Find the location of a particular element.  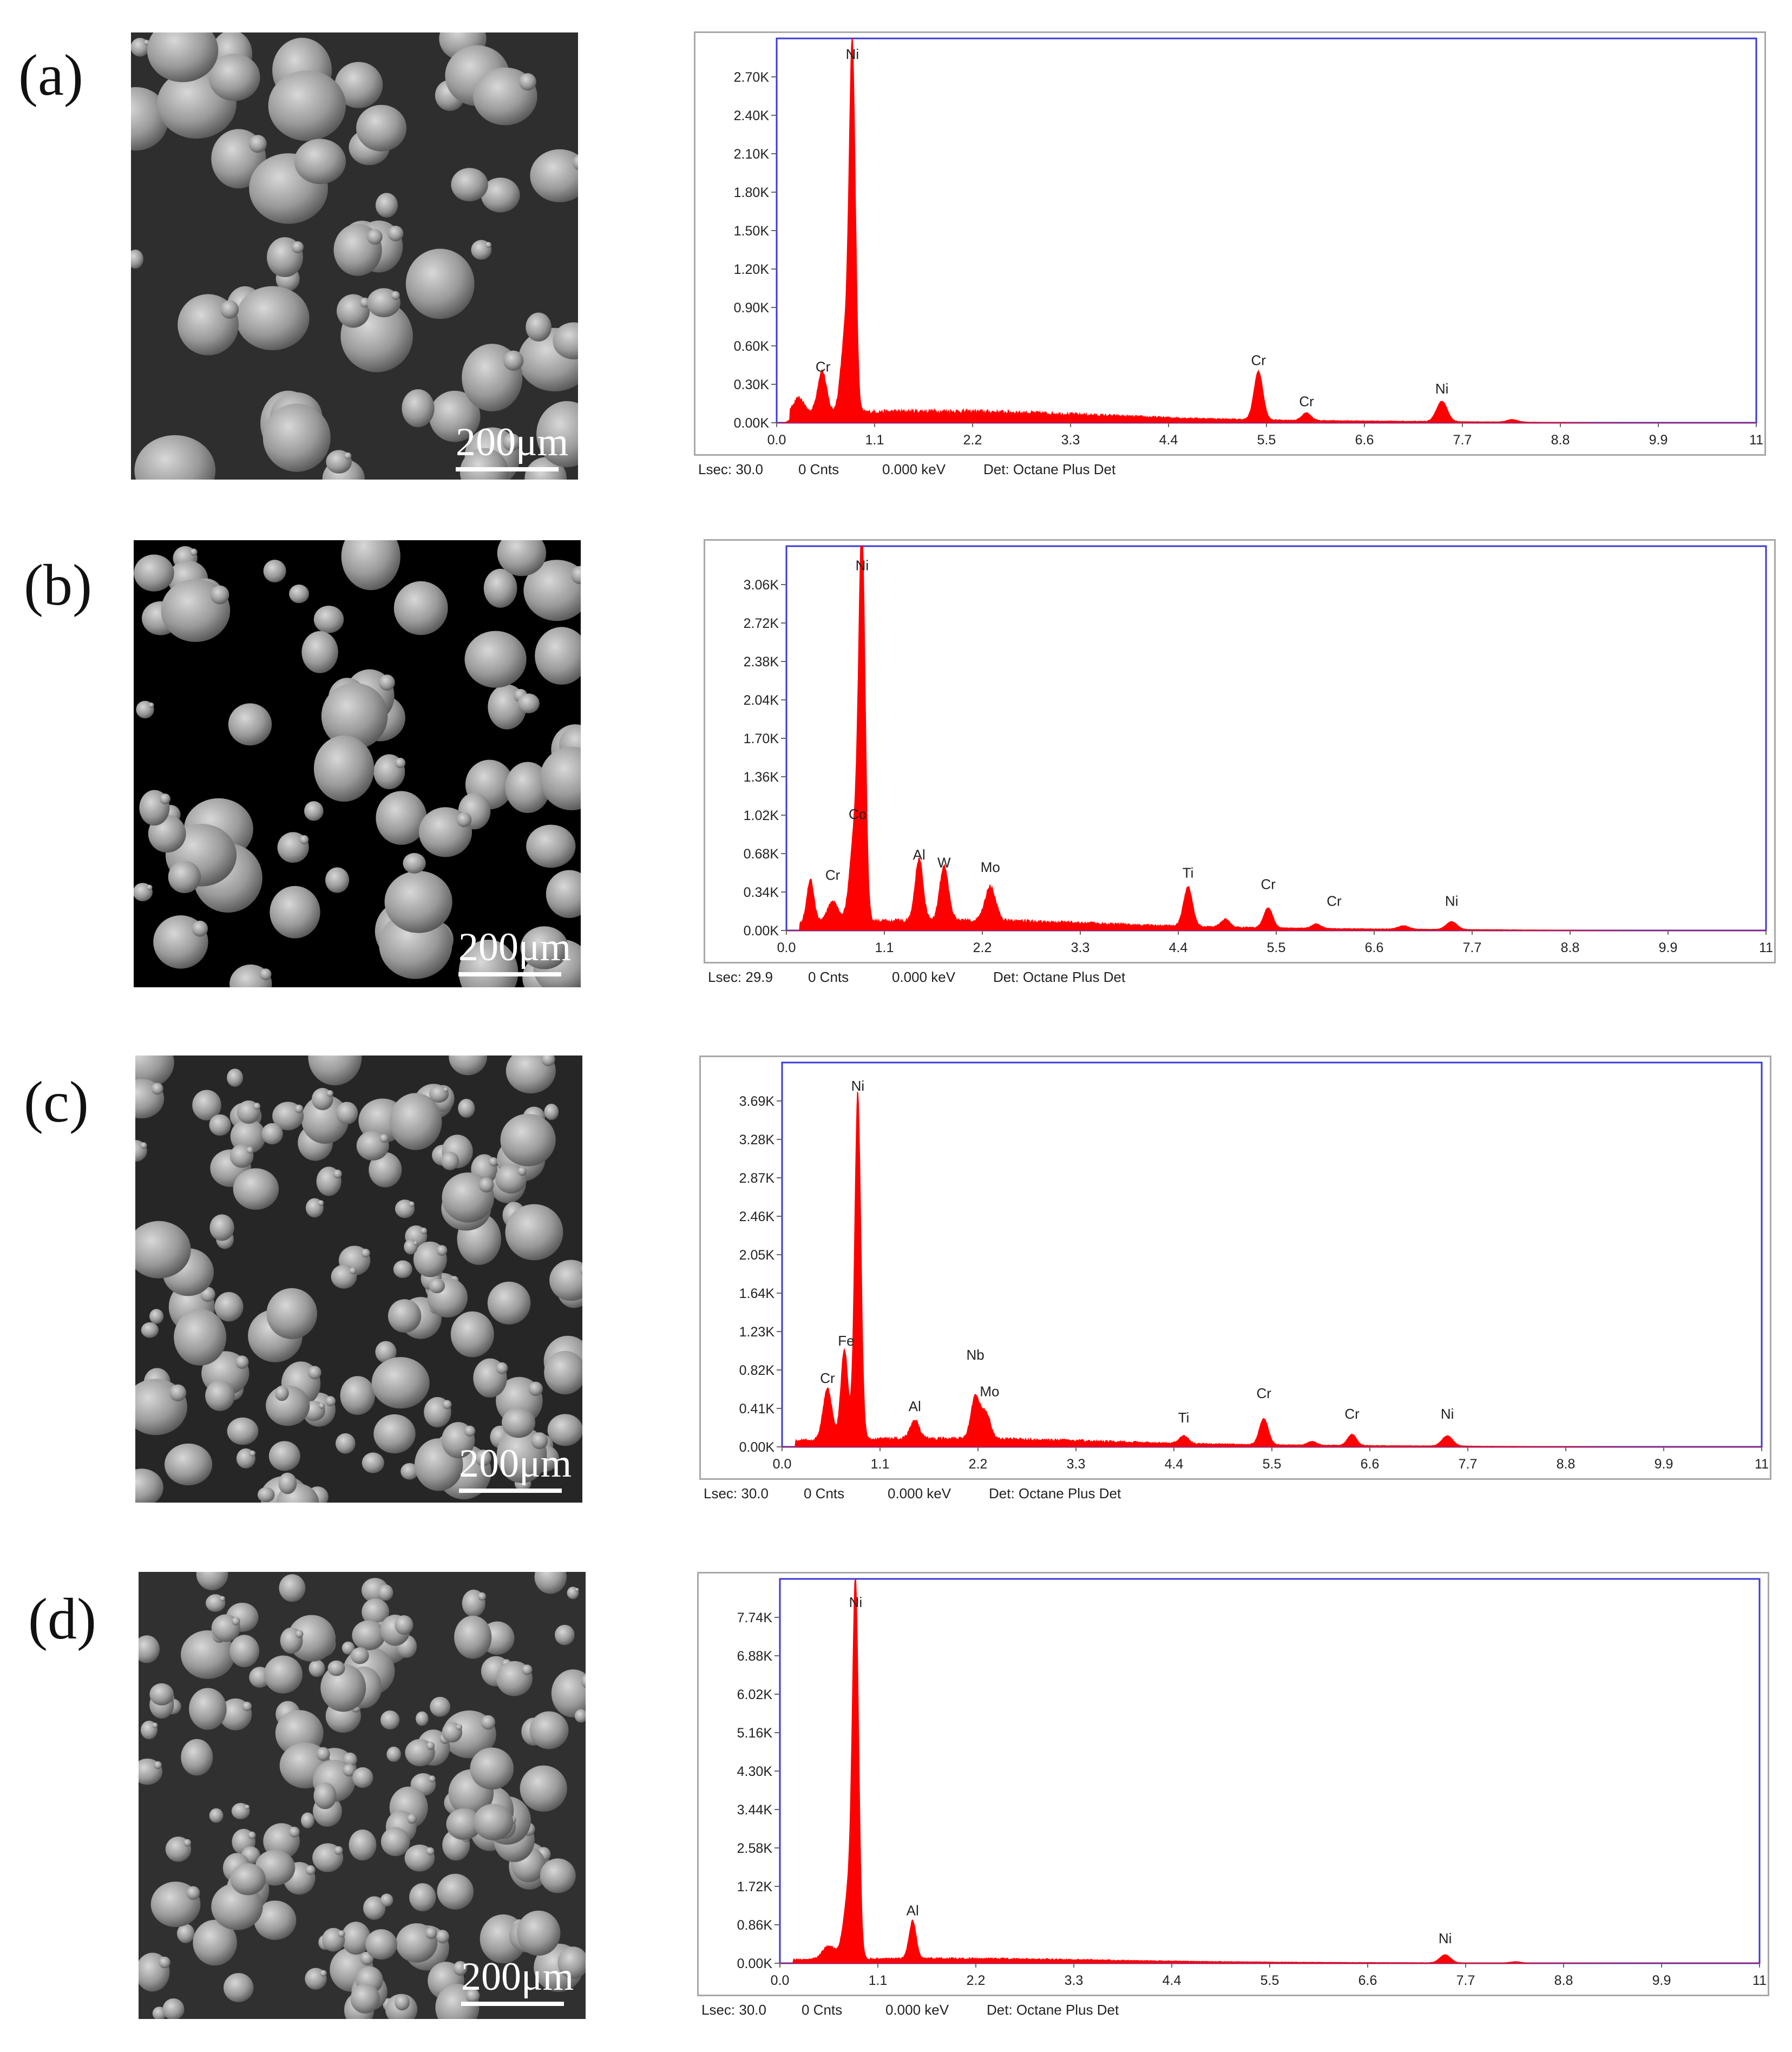

y-tick-label: 6.02K is located at coordinates (755, 1694).